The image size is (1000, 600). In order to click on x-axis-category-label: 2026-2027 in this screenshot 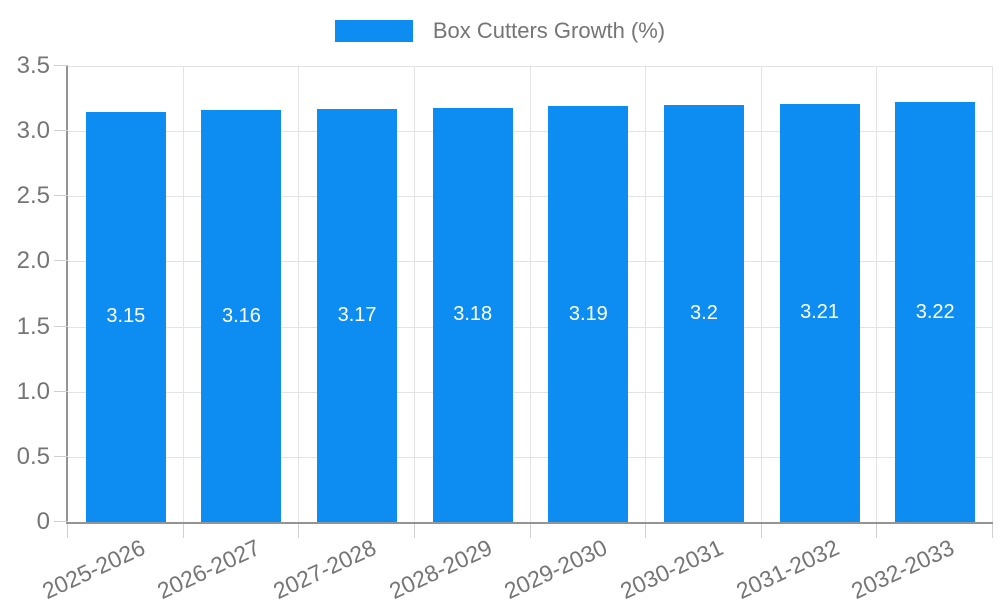, I will do `click(209, 567)`.